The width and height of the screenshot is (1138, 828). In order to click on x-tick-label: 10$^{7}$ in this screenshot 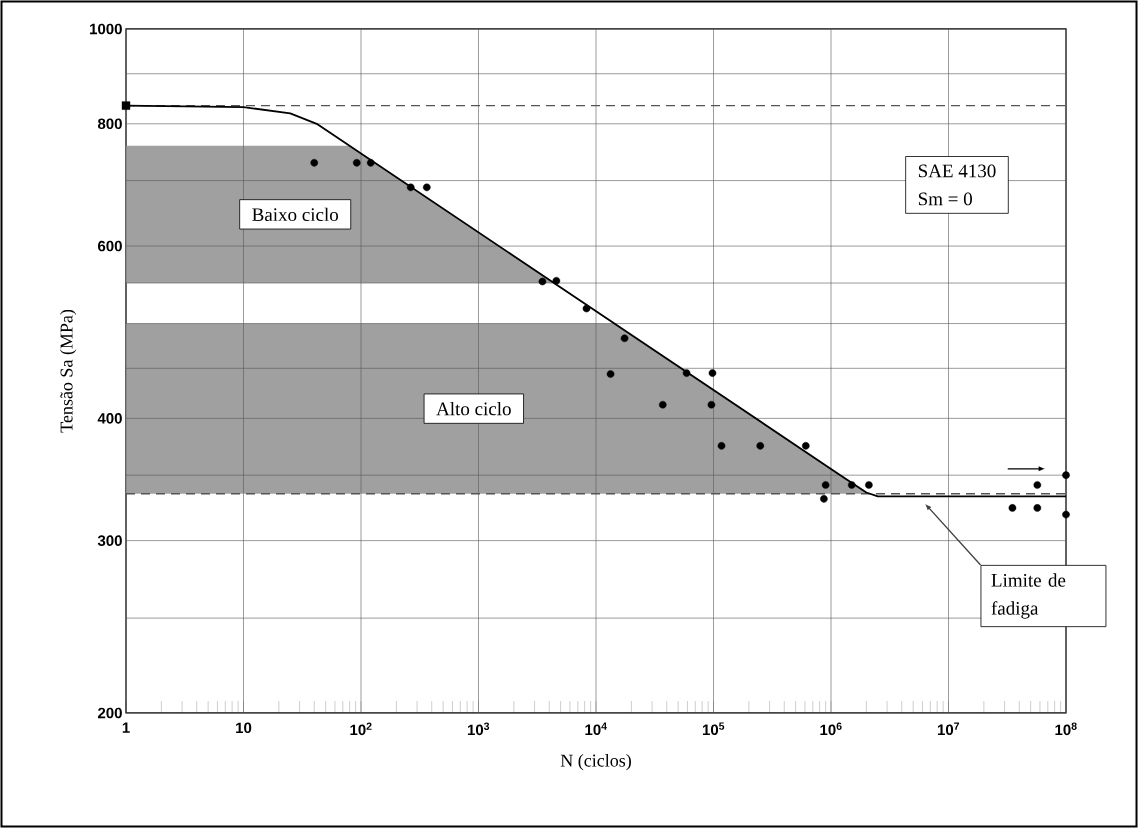, I will do `click(948, 729)`.